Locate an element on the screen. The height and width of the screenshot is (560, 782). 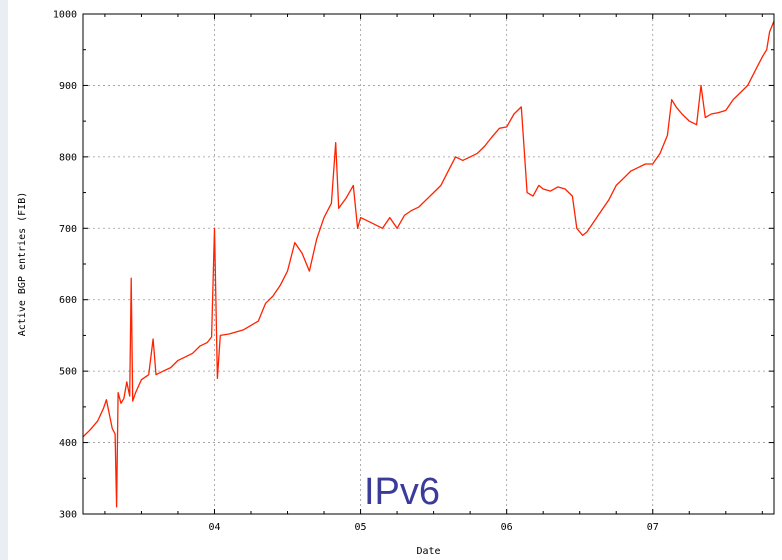
x-tick-label-06: 06 is located at coordinates (507, 527).